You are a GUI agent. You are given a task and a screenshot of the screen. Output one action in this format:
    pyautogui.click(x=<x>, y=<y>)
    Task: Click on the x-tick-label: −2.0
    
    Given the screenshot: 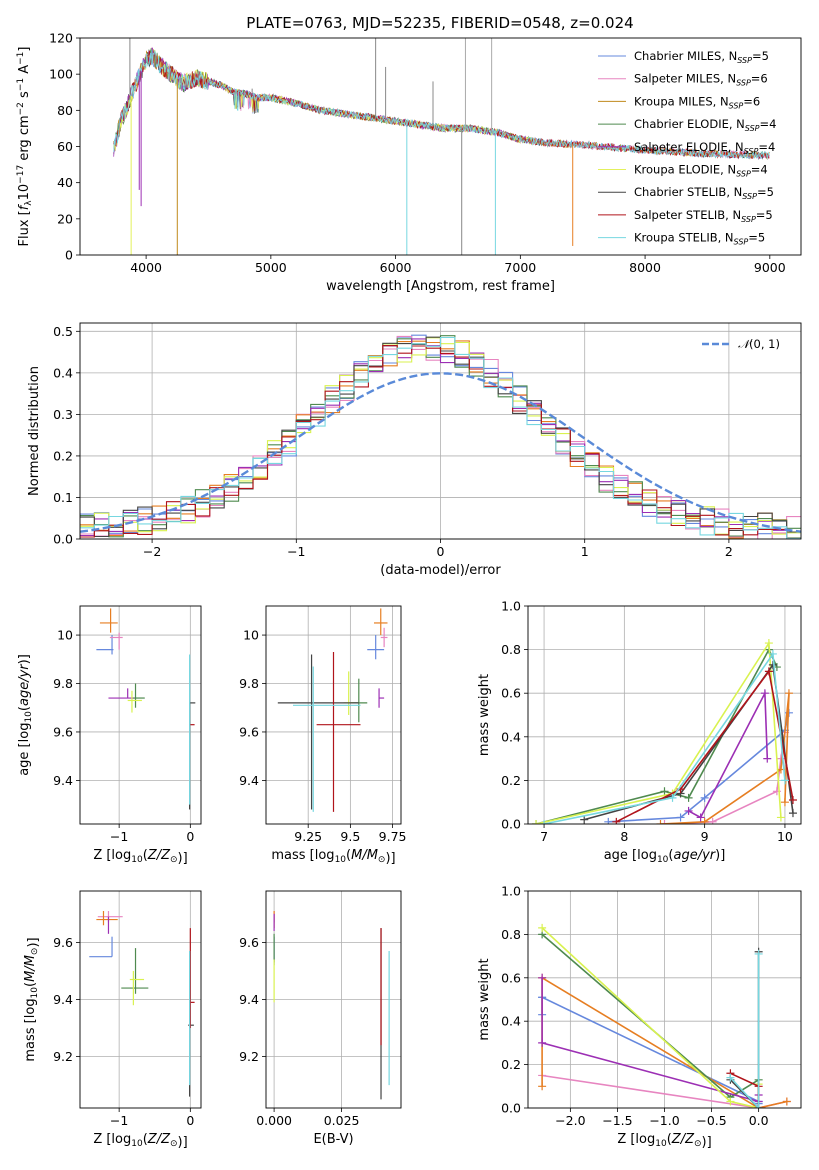 What is the action you would take?
    pyautogui.click(x=570, y=1120)
    